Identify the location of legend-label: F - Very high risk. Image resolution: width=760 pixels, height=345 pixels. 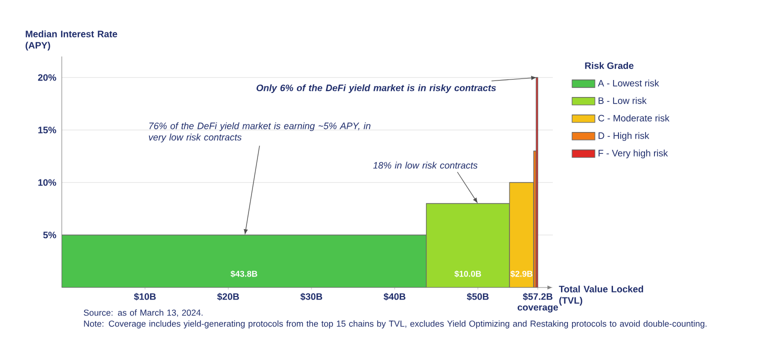
(633, 154).